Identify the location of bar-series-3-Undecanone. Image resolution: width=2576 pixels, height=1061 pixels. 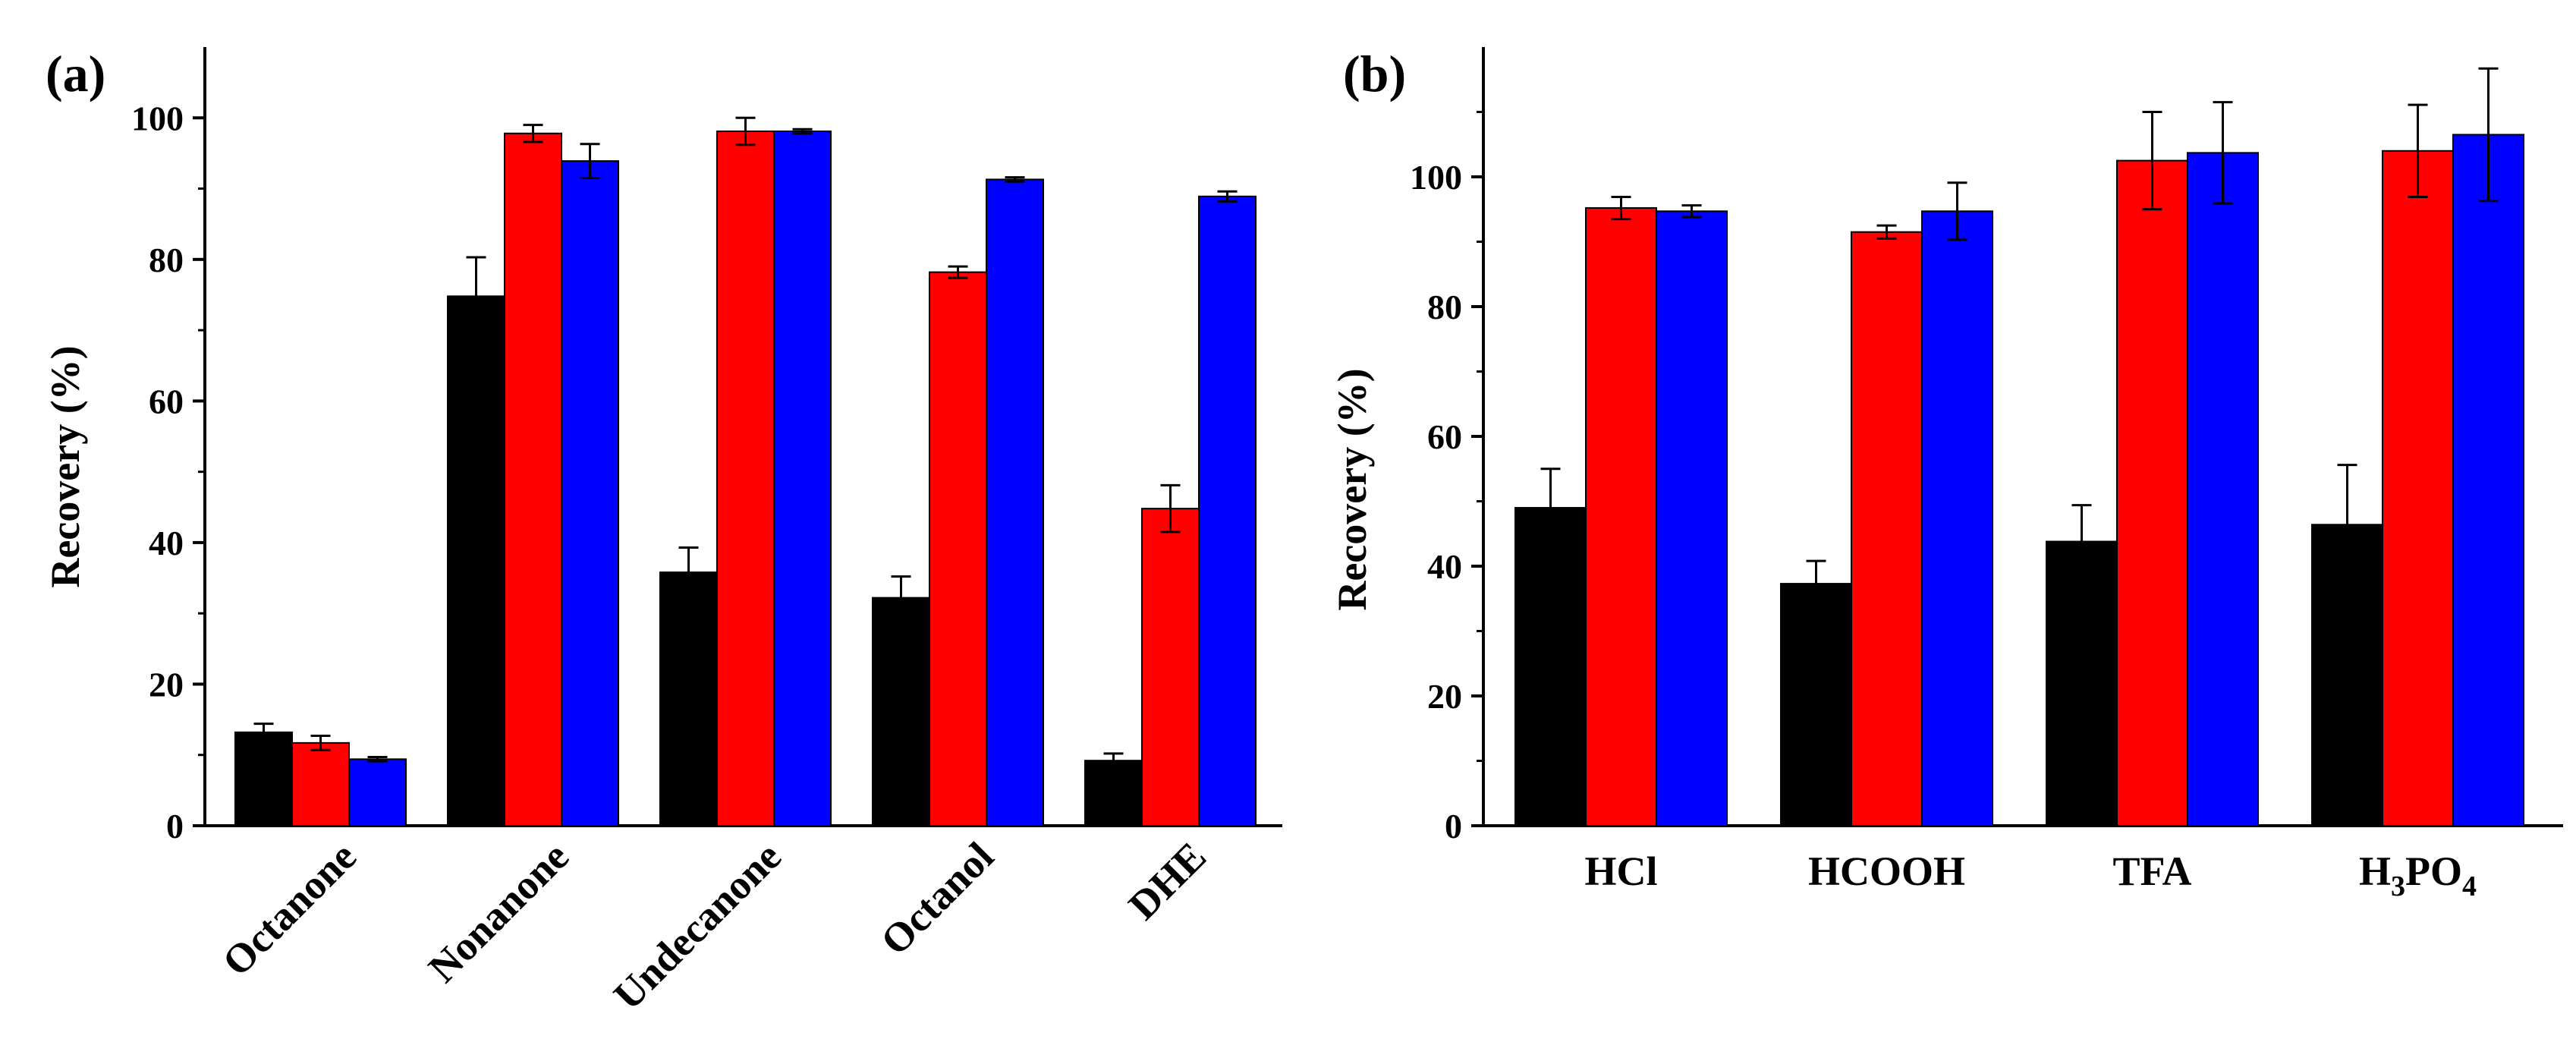
(802, 478).